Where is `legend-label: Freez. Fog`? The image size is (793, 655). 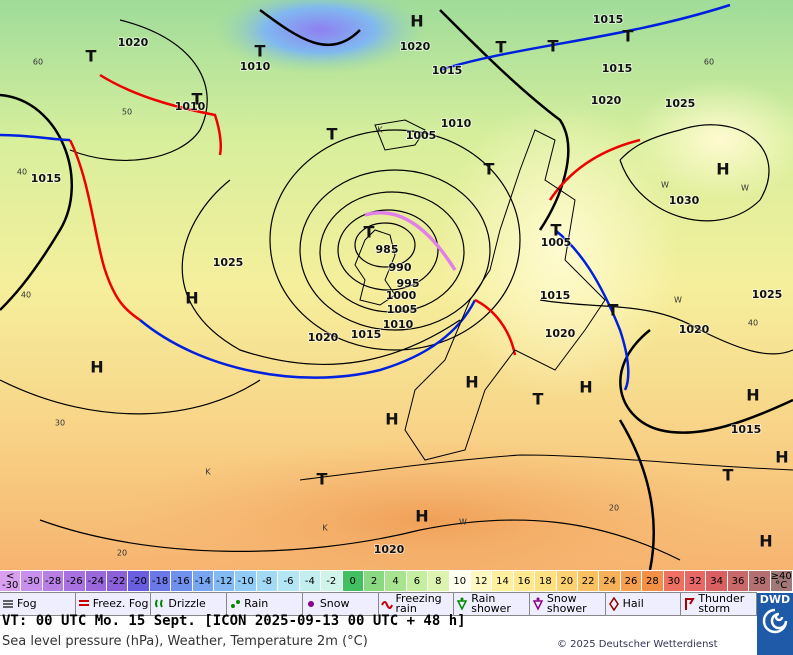
legend-label: Freez. Fog is located at coordinates (120, 603).